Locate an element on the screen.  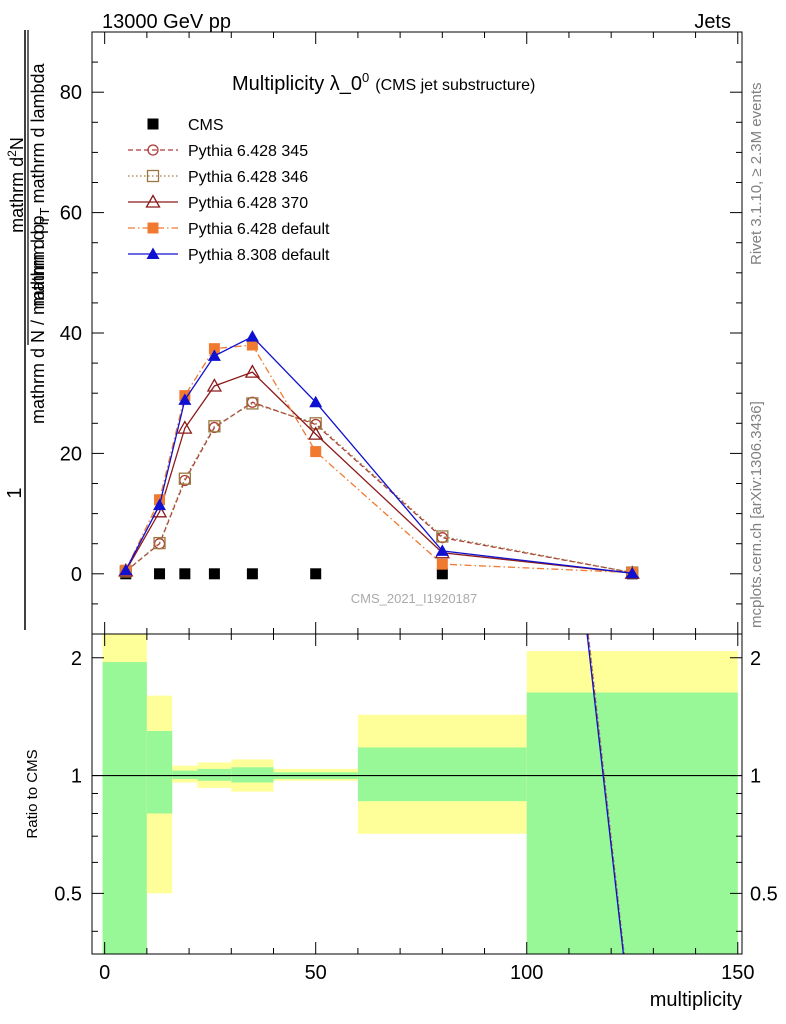
ylabel-denominator-1: mathrm d N / mathrm d pT is located at coordinates (40, 320).